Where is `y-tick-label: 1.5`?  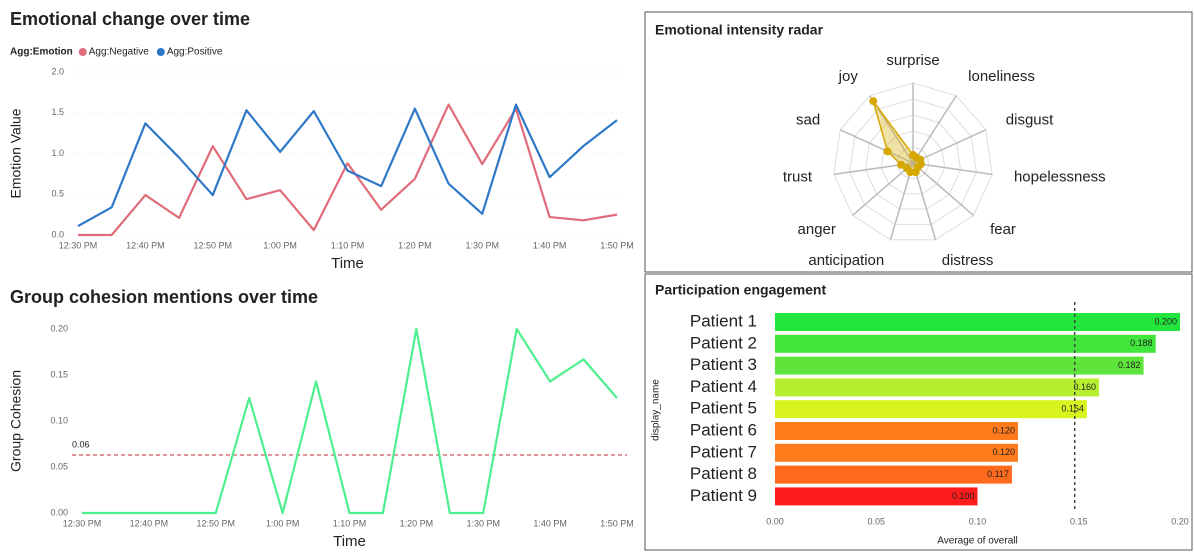 y-tick-label: 1.5 is located at coordinates (57, 112).